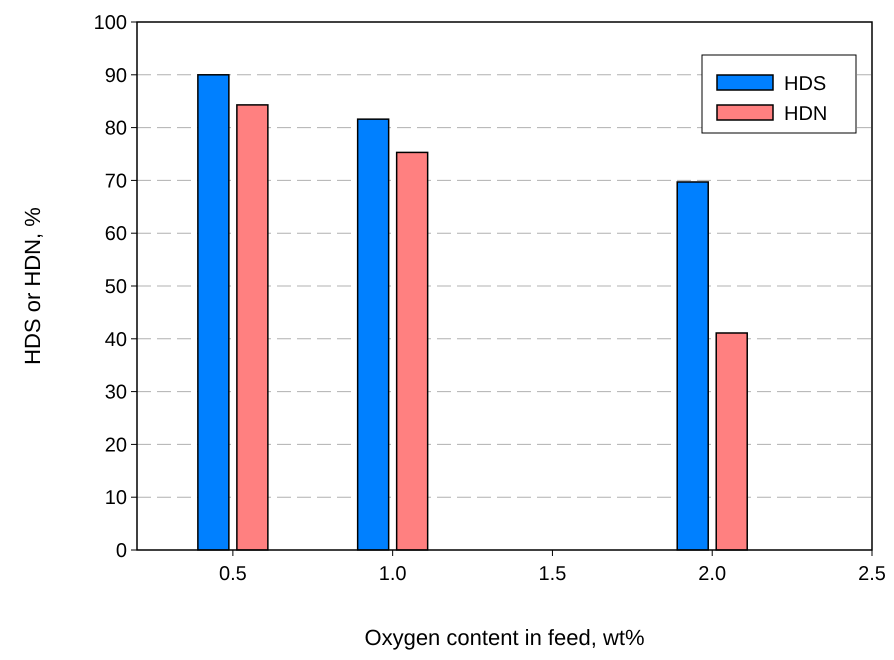  What do you see at coordinates (712, 574) in the screenshot?
I see `x-tick-label: 2.0` at bounding box center [712, 574].